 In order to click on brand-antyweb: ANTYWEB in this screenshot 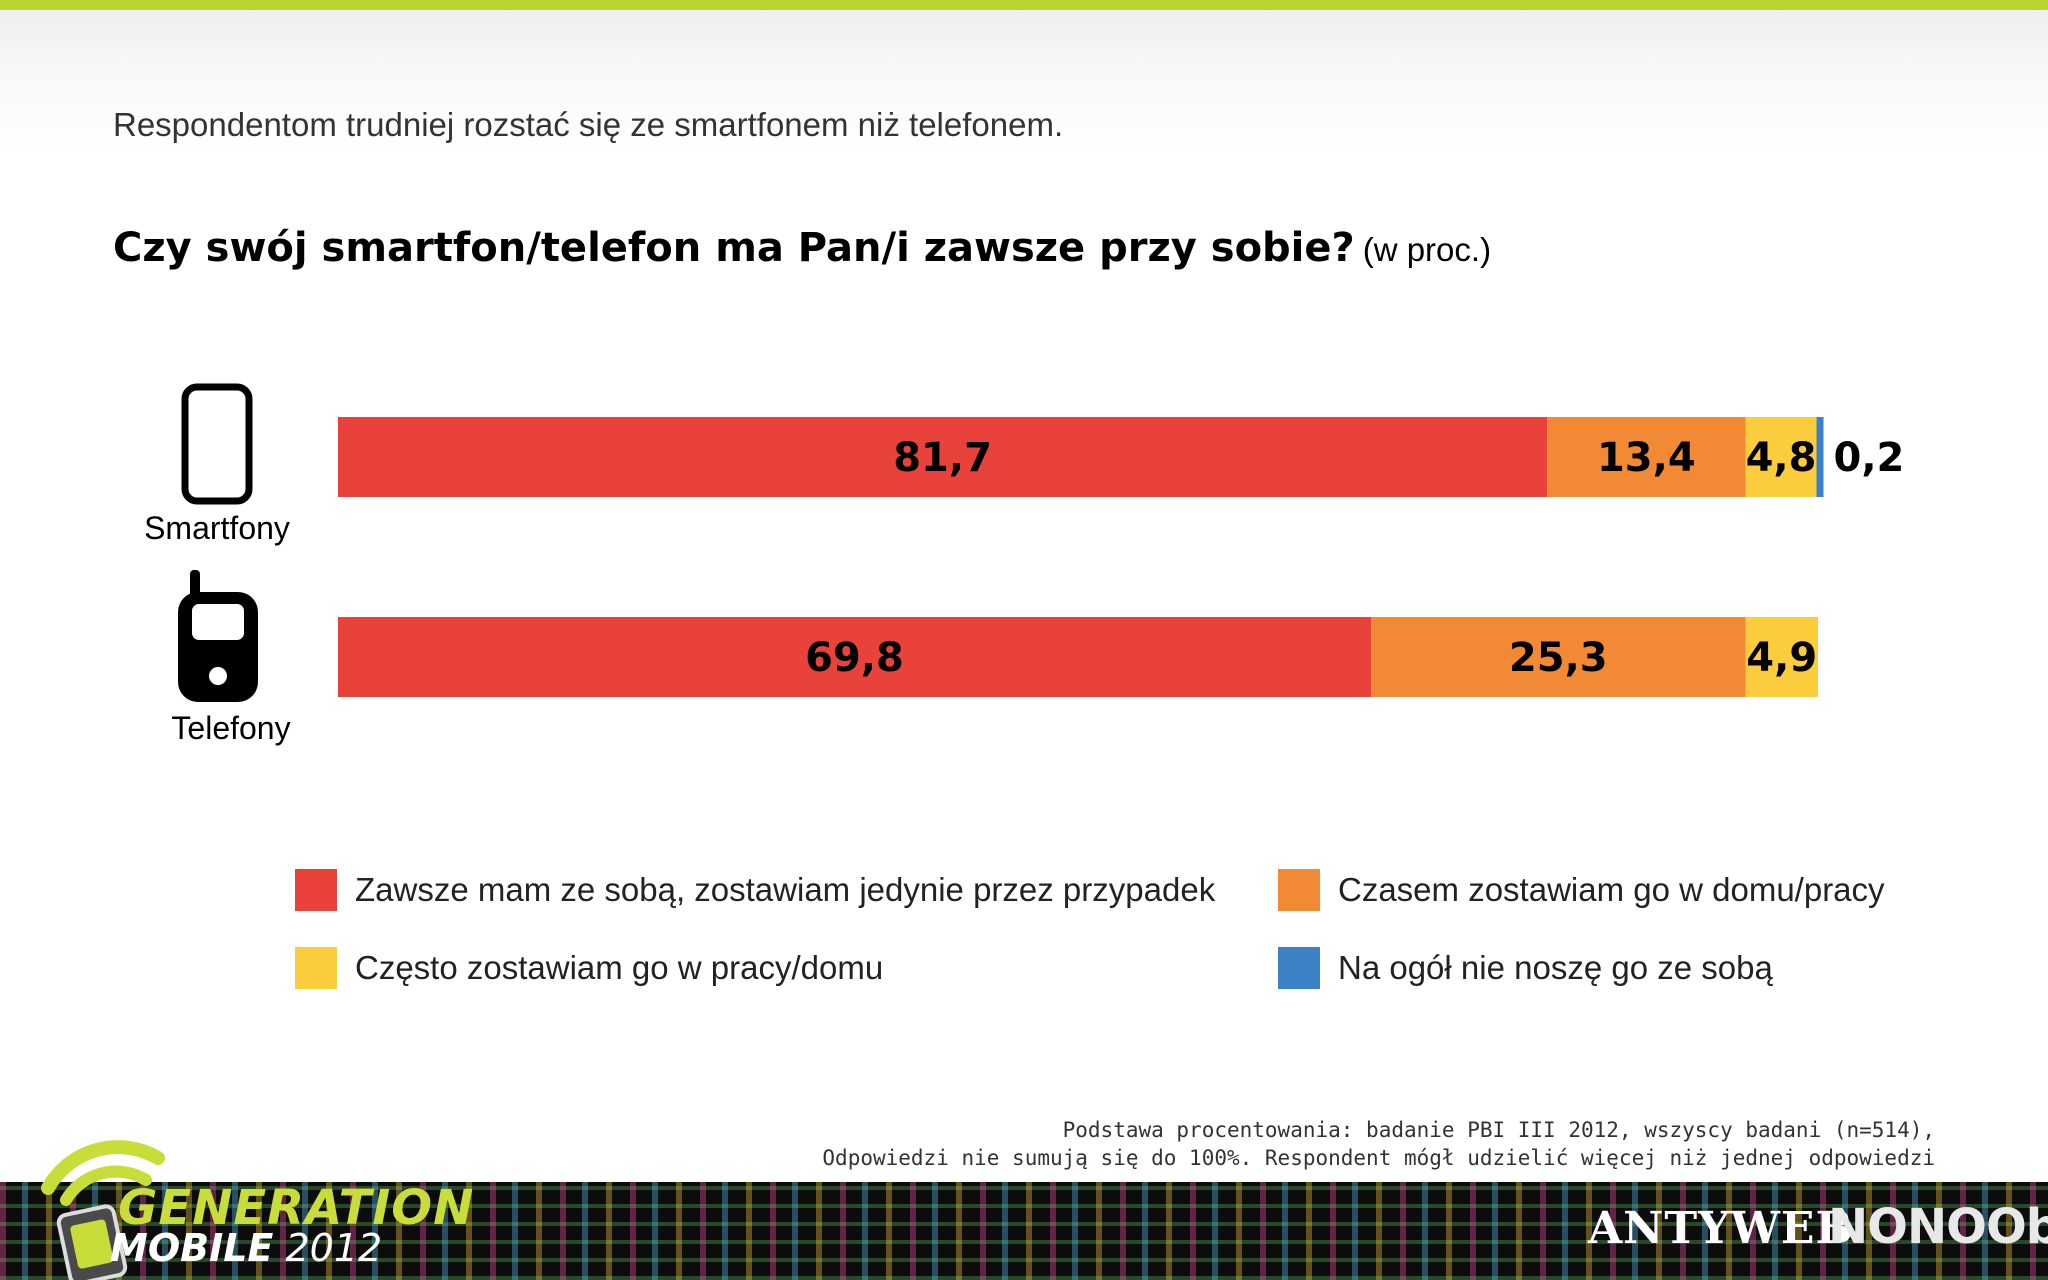, I will do `click(1721, 1228)`.